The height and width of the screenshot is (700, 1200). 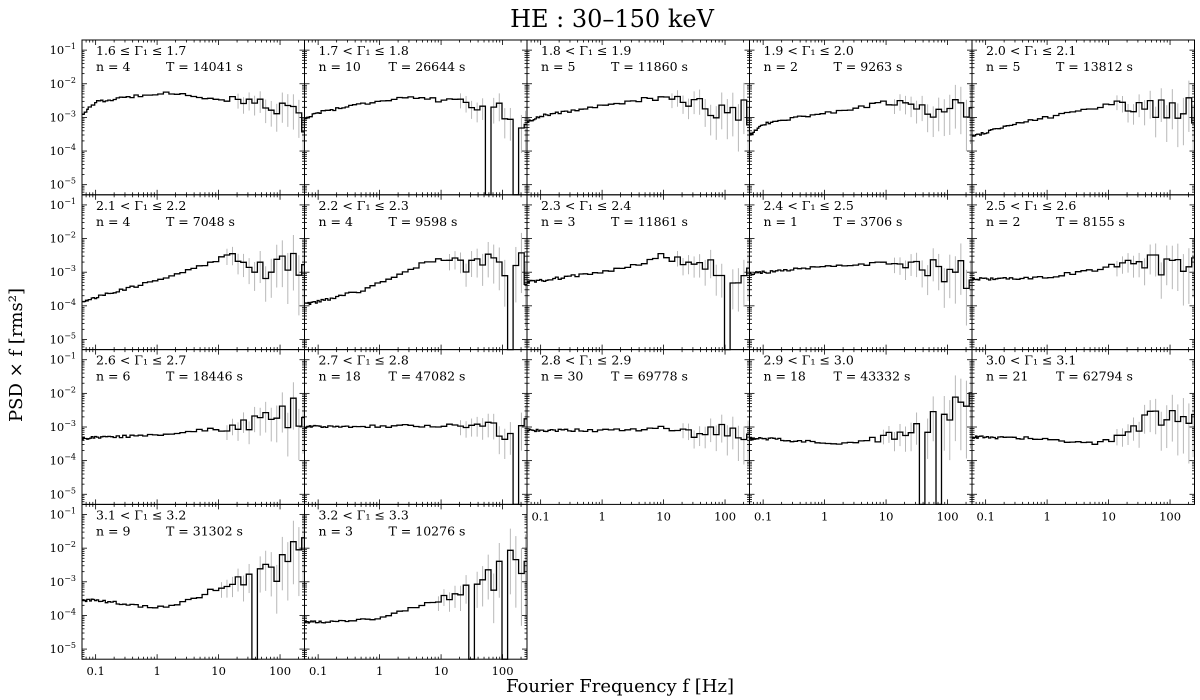 What do you see at coordinates (1003, 66) in the screenshot?
I see `count-label: n = 5` at bounding box center [1003, 66].